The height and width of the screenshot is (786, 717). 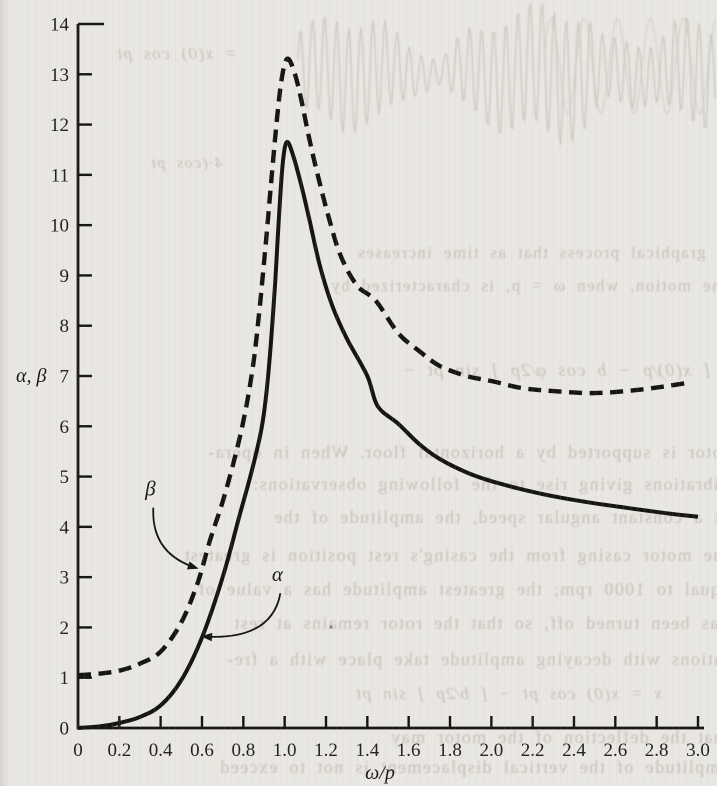 I want to click on y-tick-label: 2, so click(x=65, y=628).